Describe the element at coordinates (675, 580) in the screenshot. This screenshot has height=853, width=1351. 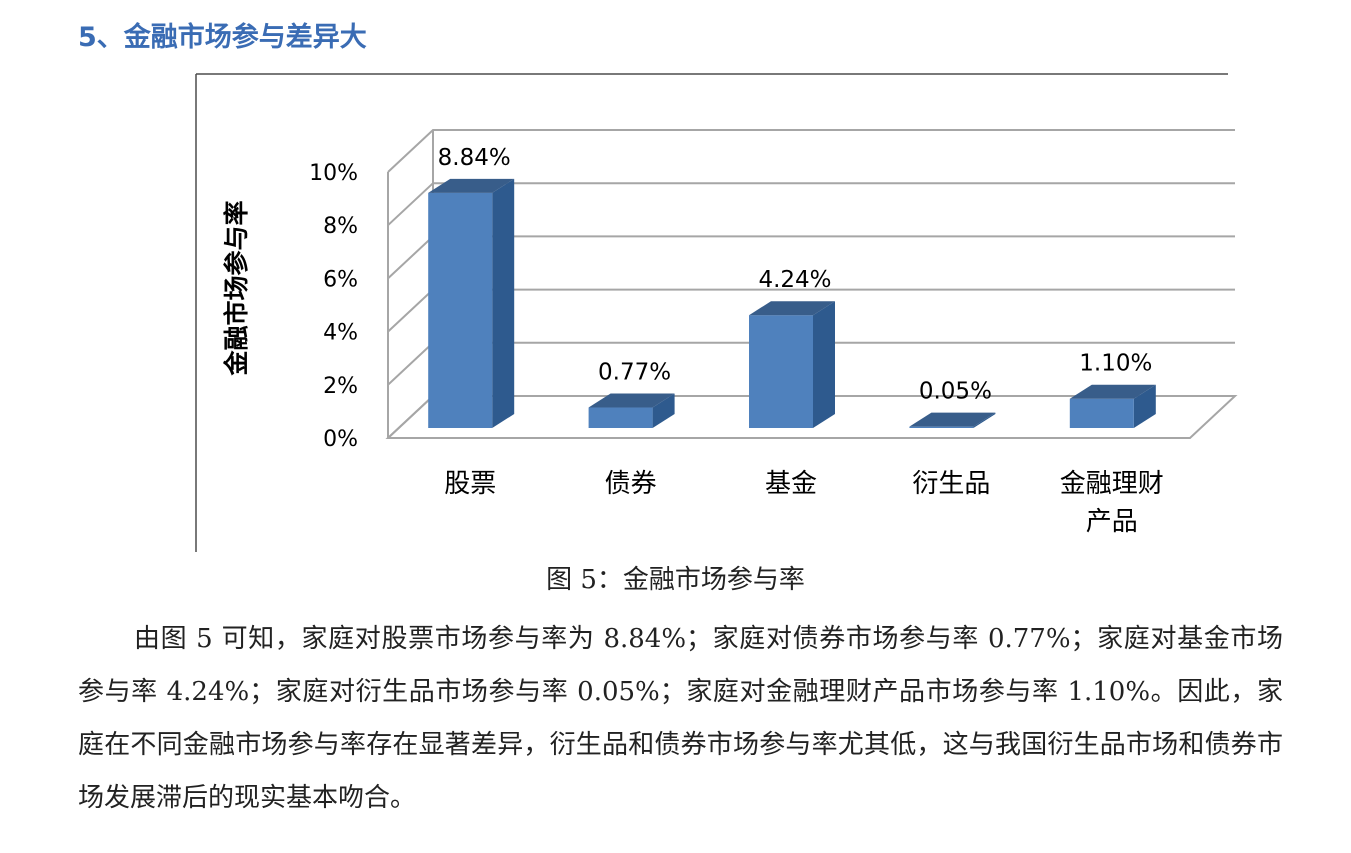
I see `figure-caption: 图 5：金融市场参与率` at that location.